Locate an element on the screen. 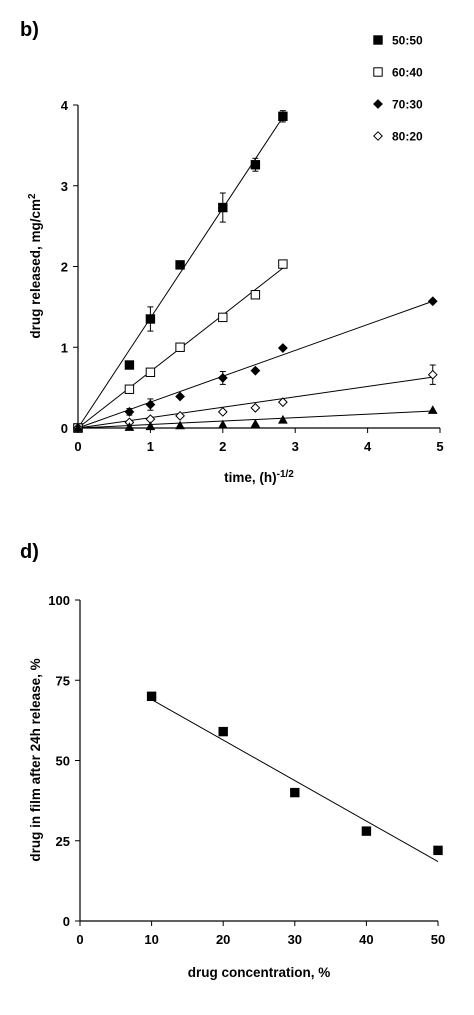  data-points-d is located at coordinates (294, 773).